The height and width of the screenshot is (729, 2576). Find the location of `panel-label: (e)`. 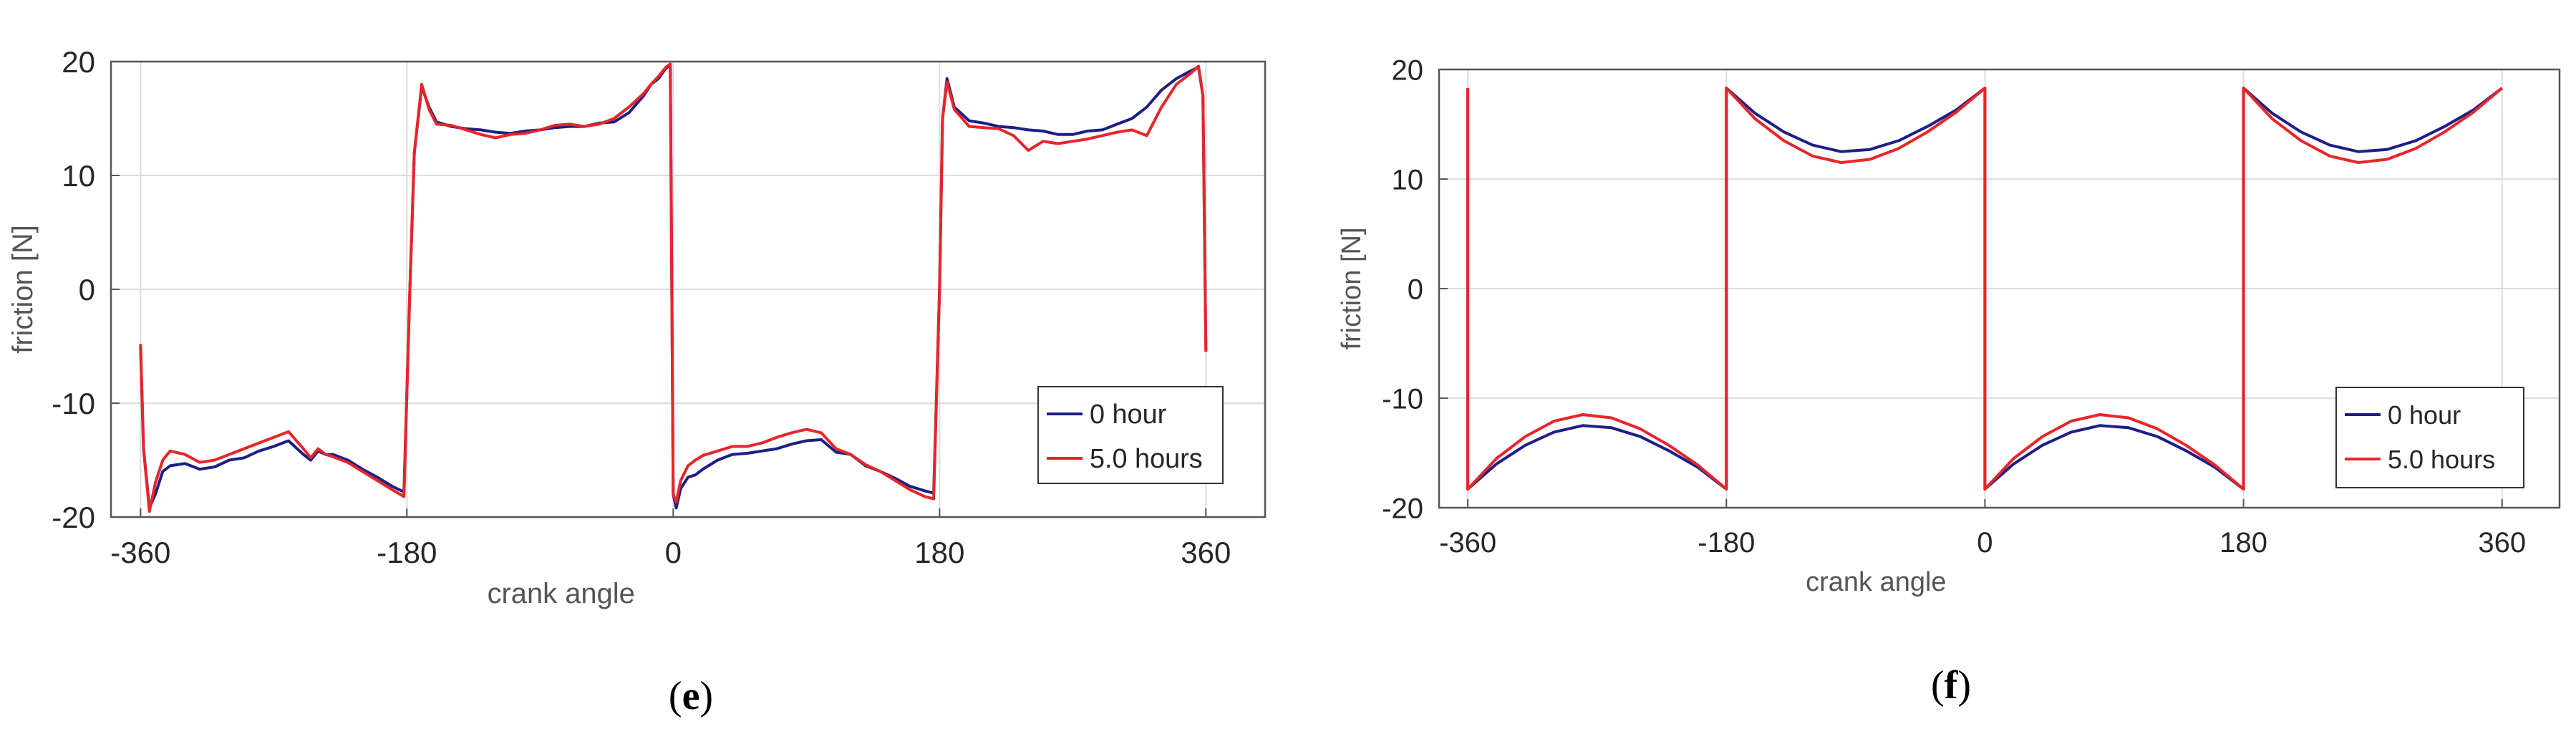

panel-label: (e) is located at coordinates (691, 696).